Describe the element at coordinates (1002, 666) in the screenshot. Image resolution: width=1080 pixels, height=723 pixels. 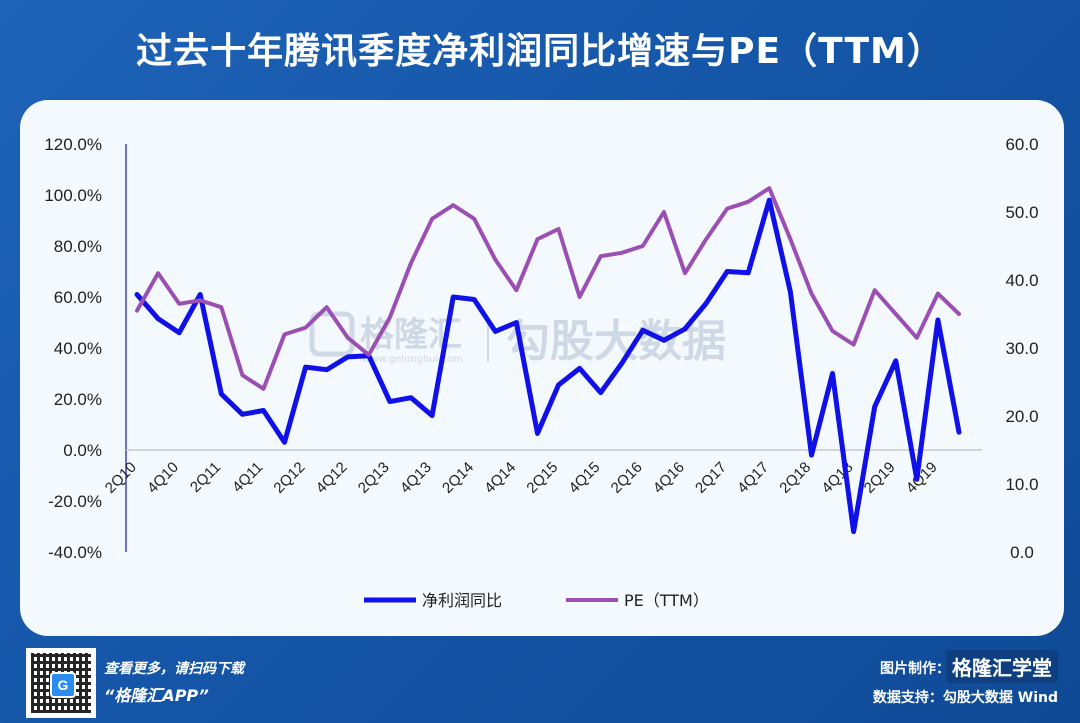
I see `brand-logo: 格隆汇学堂` at that location.